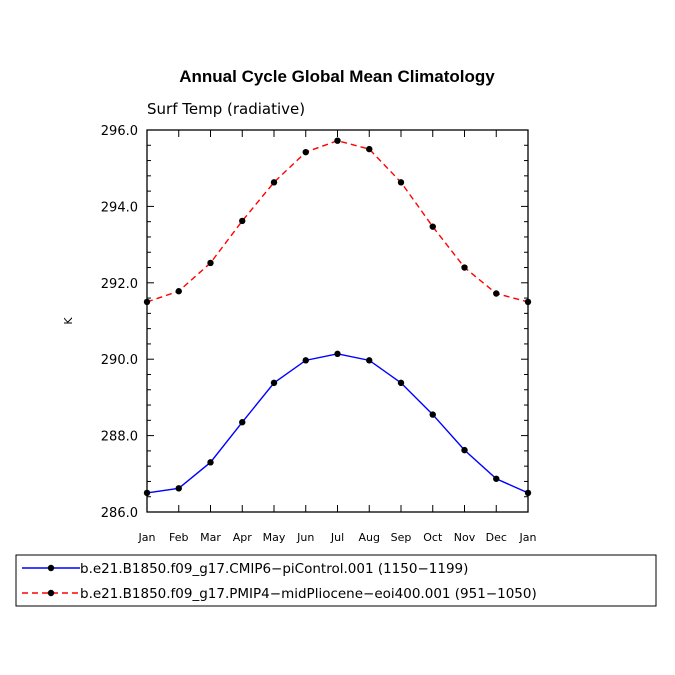 Image resolution: width=675 pixels, height=675 pixels. Describe the element at coordinates (51, 593) in the screenshot. I see `legend-marker-midpliocene` at that location.